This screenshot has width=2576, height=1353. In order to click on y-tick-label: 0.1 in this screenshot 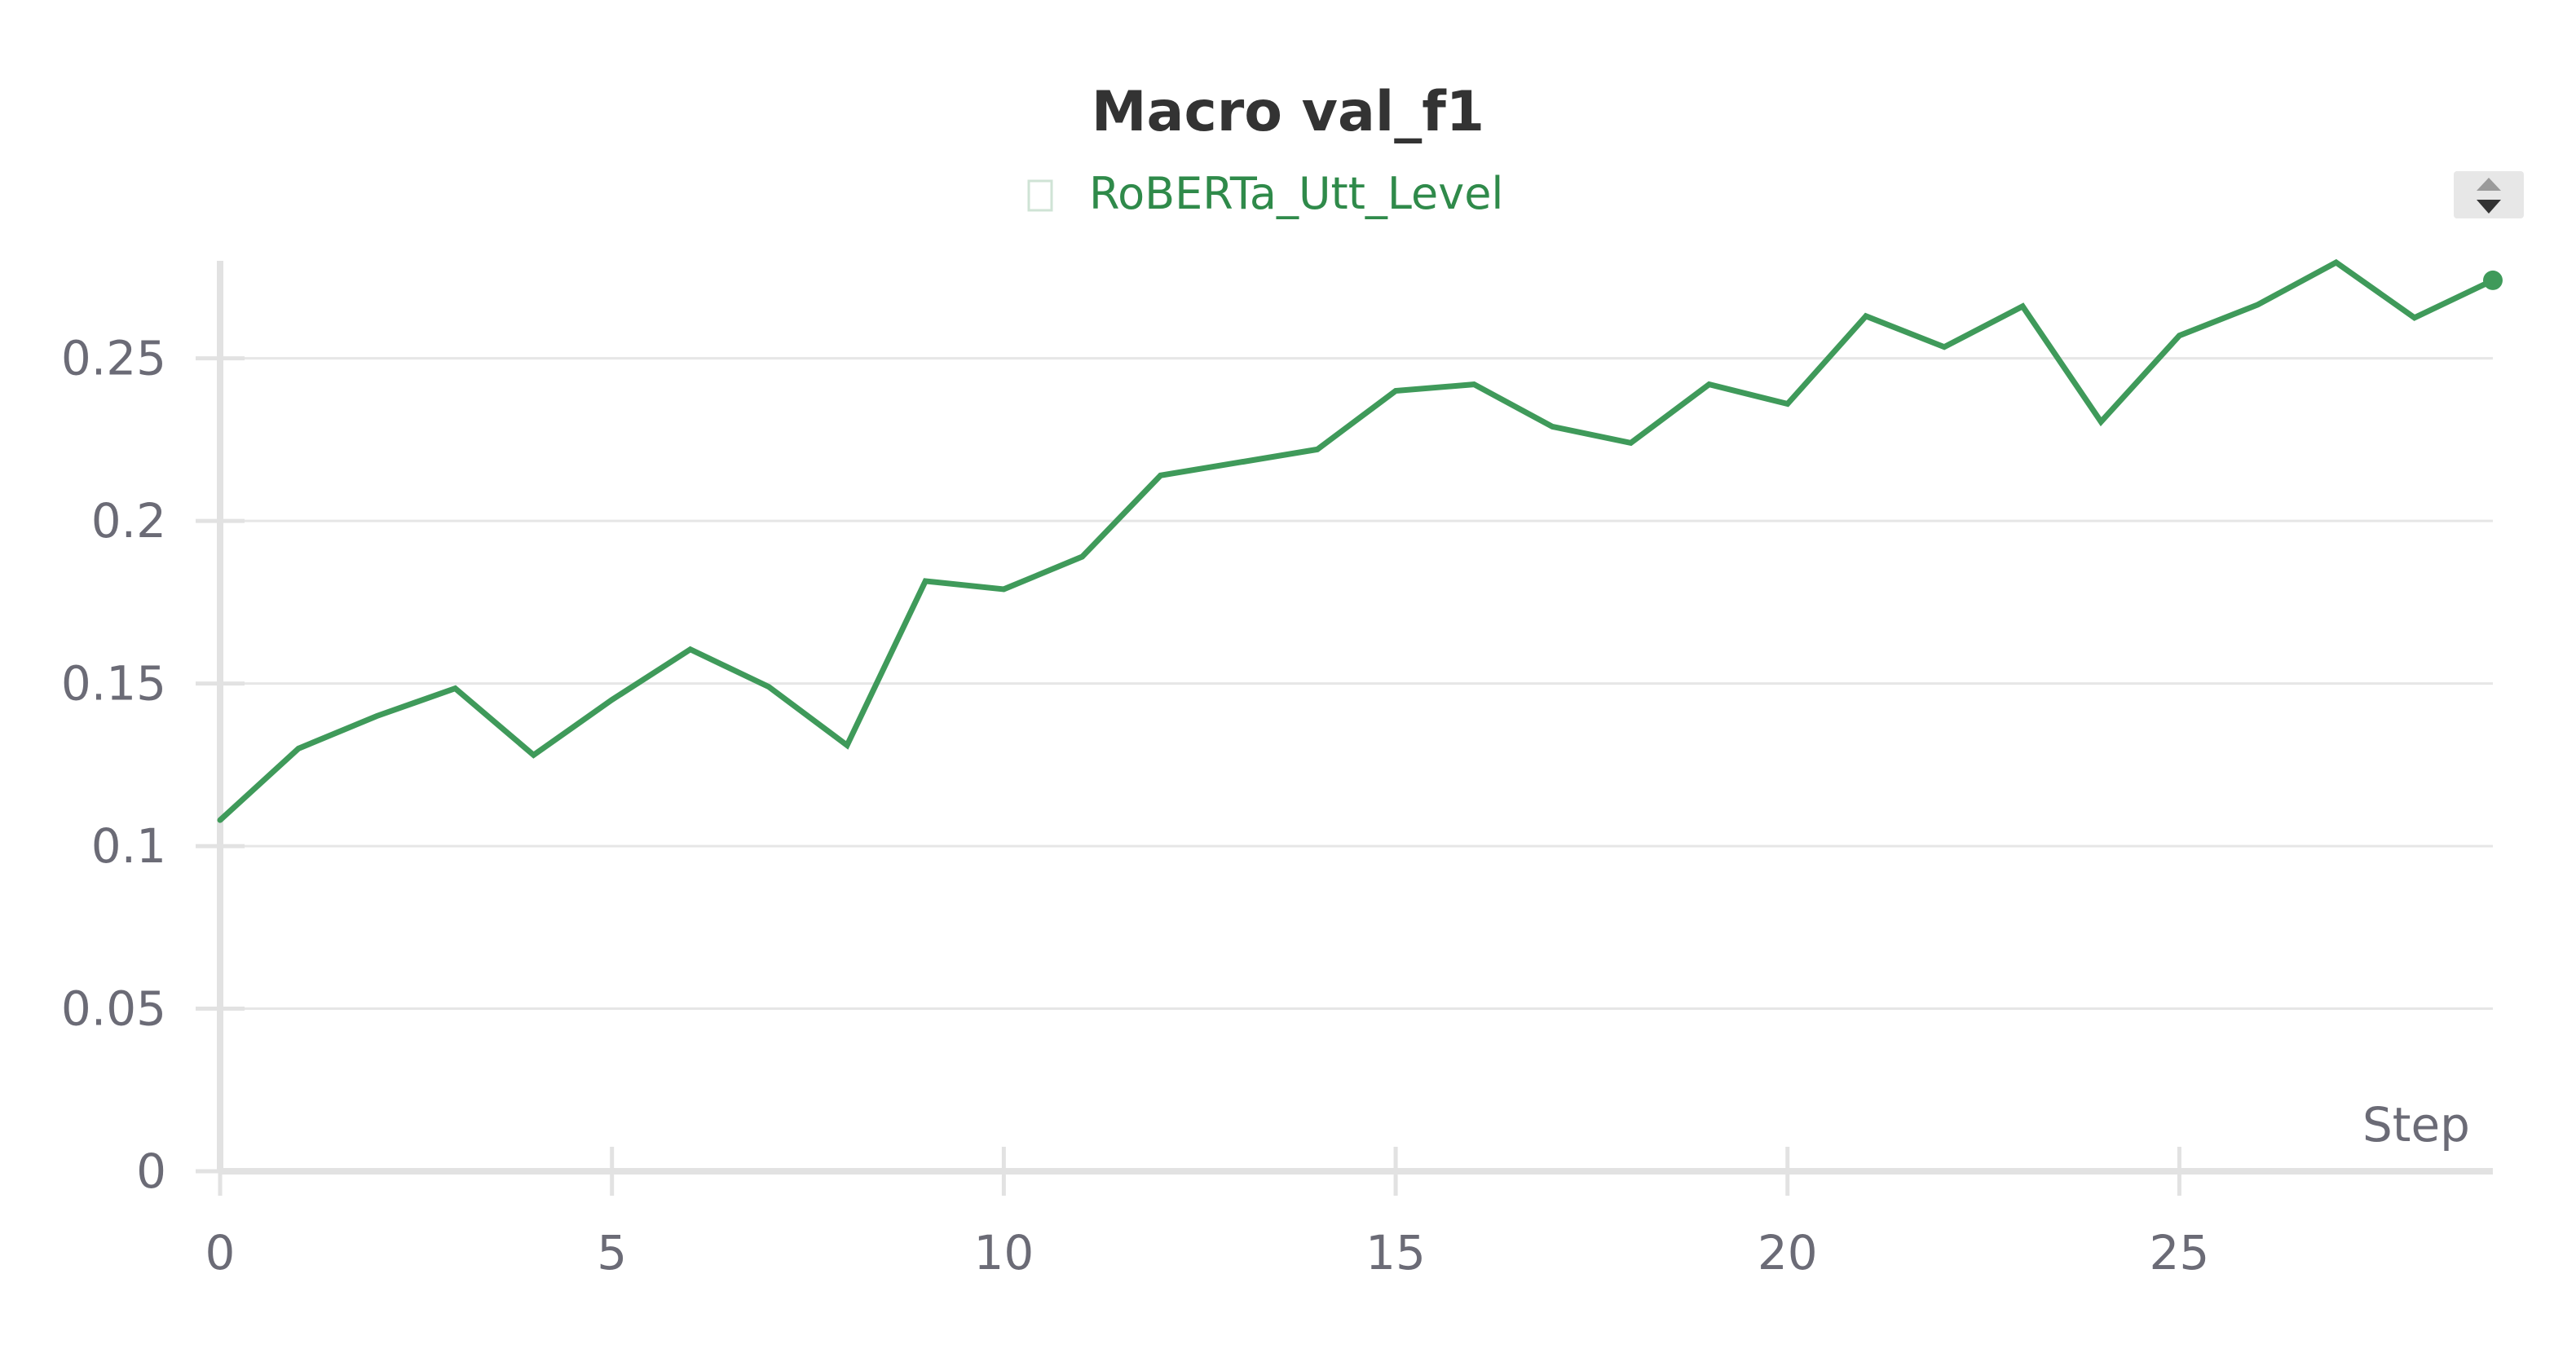, I will do `click(128, 846)`.